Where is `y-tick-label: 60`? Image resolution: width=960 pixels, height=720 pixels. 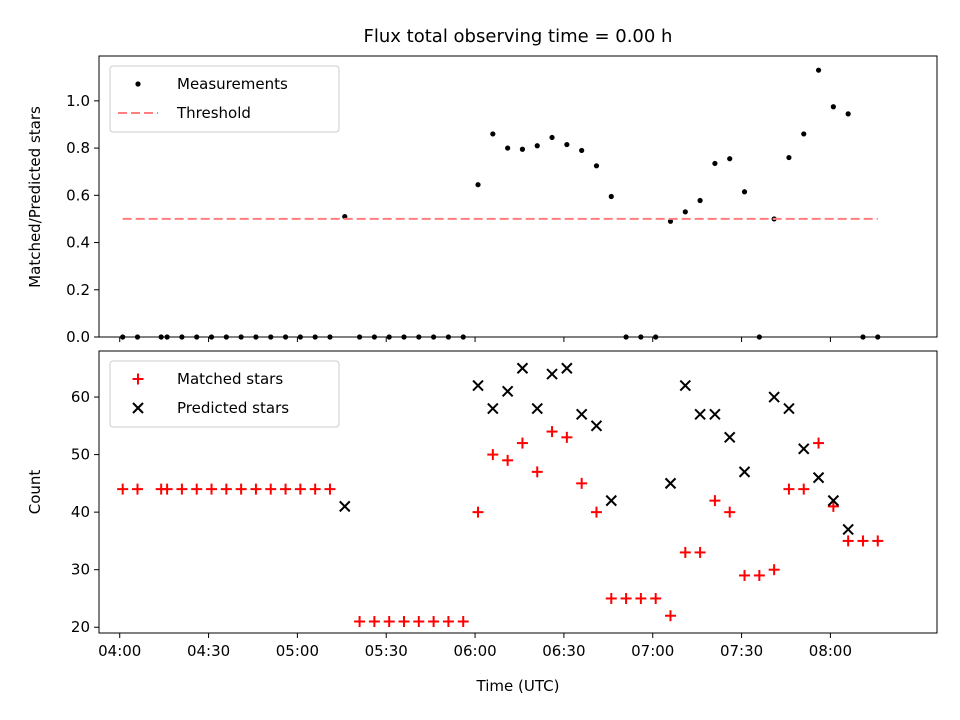
y-tick-label: 60 is located at coordinates (80, 397).